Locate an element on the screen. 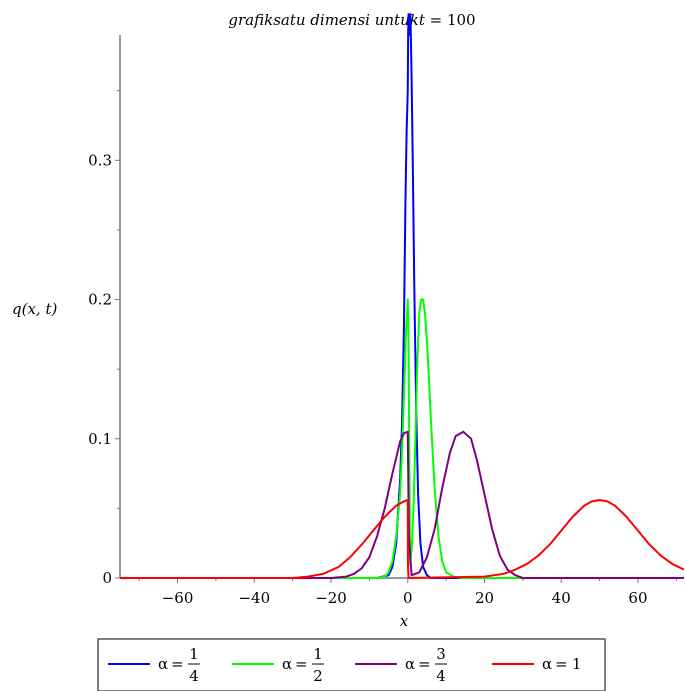  legend-item: α = 1 2 is located at coordinates (278, 665).